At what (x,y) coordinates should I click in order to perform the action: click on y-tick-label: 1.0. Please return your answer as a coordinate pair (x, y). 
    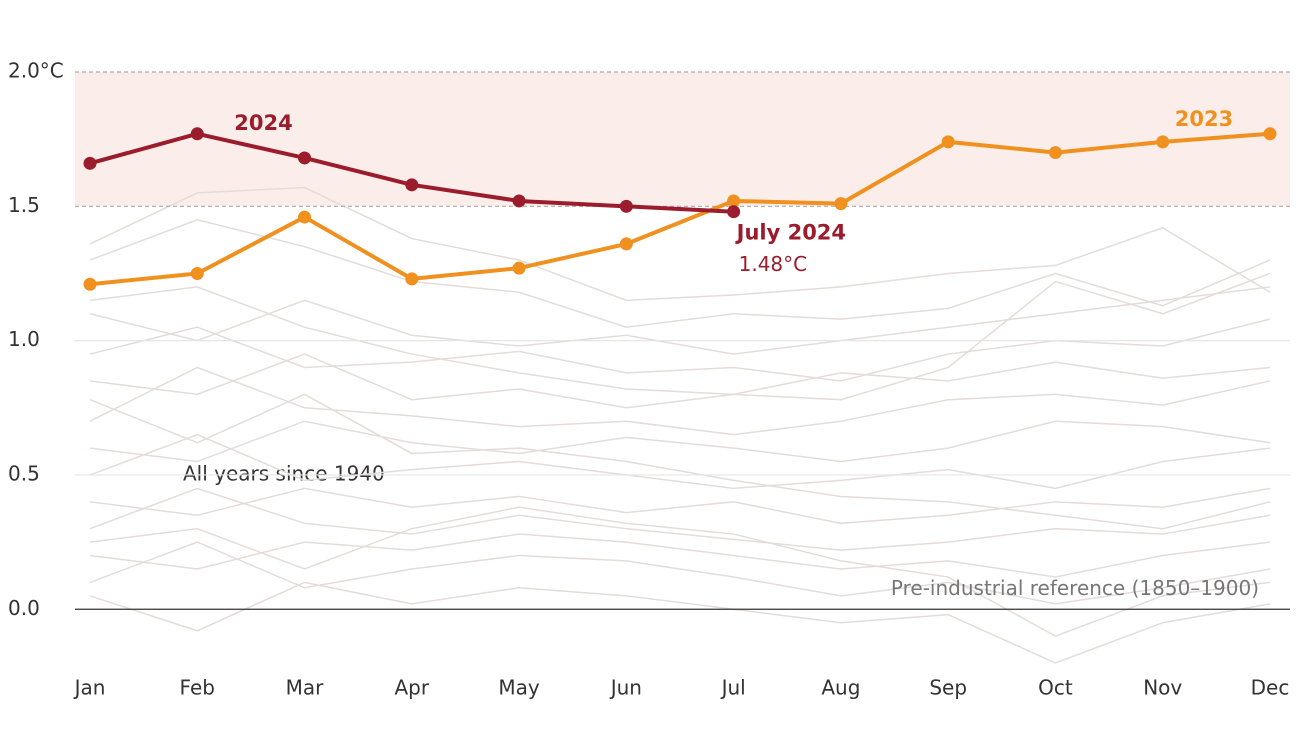
    Looking at the image, I should click on (24, 339).